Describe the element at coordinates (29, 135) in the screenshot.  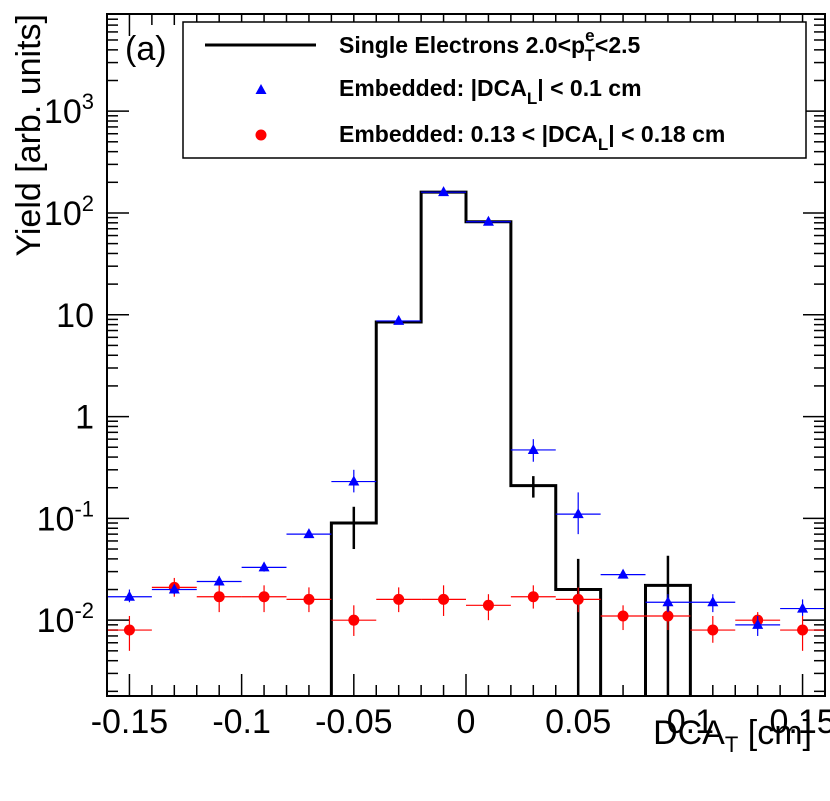
I see `y-axis-title: Yield [arb. units]` at that location.